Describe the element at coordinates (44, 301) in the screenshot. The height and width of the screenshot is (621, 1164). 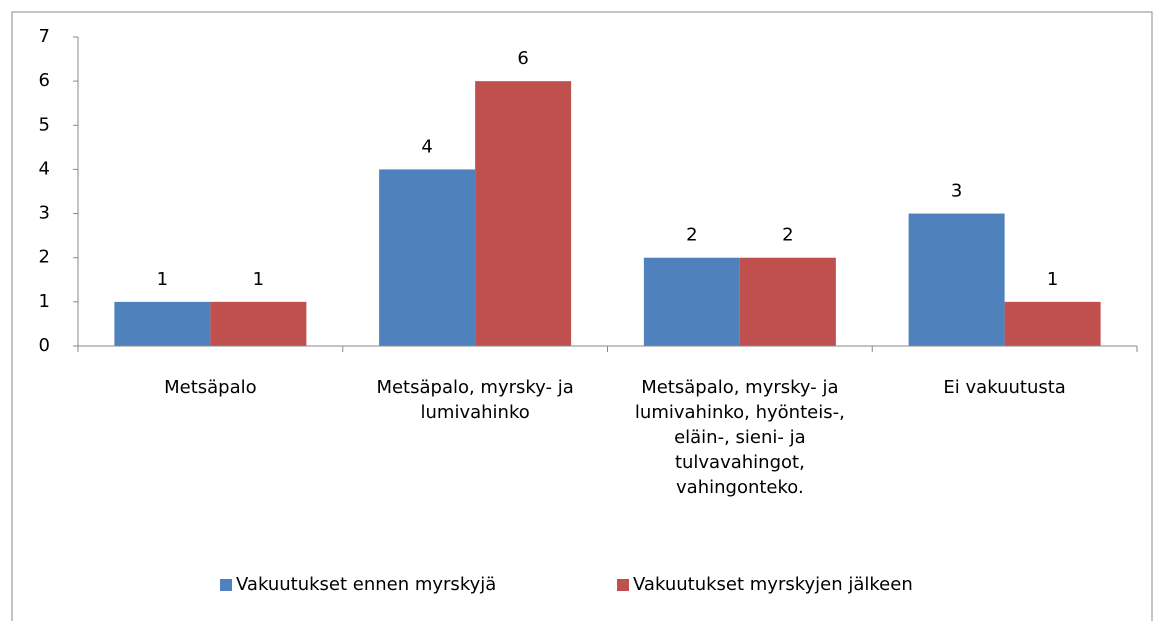
I see `y-tick-label: 1` at that location.